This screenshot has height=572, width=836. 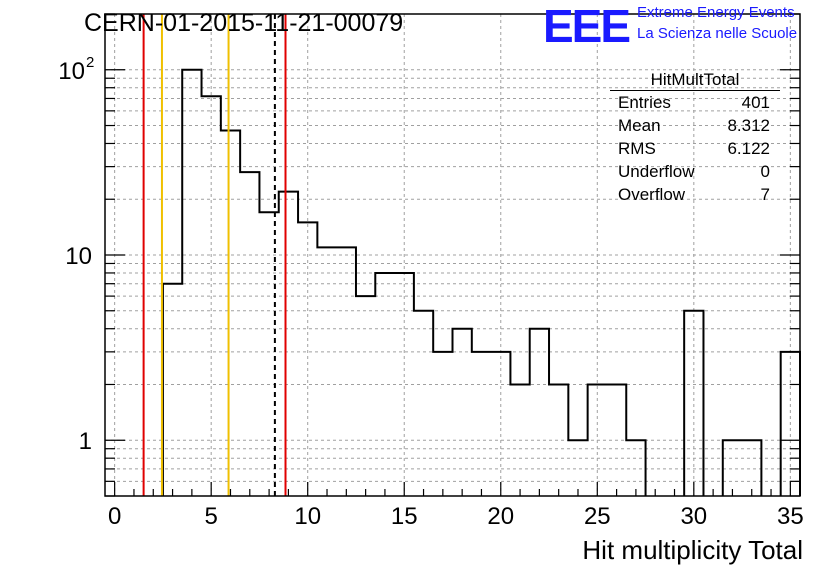 I want to click on y-tick-exponent: 2, so click(x=90, y=62).